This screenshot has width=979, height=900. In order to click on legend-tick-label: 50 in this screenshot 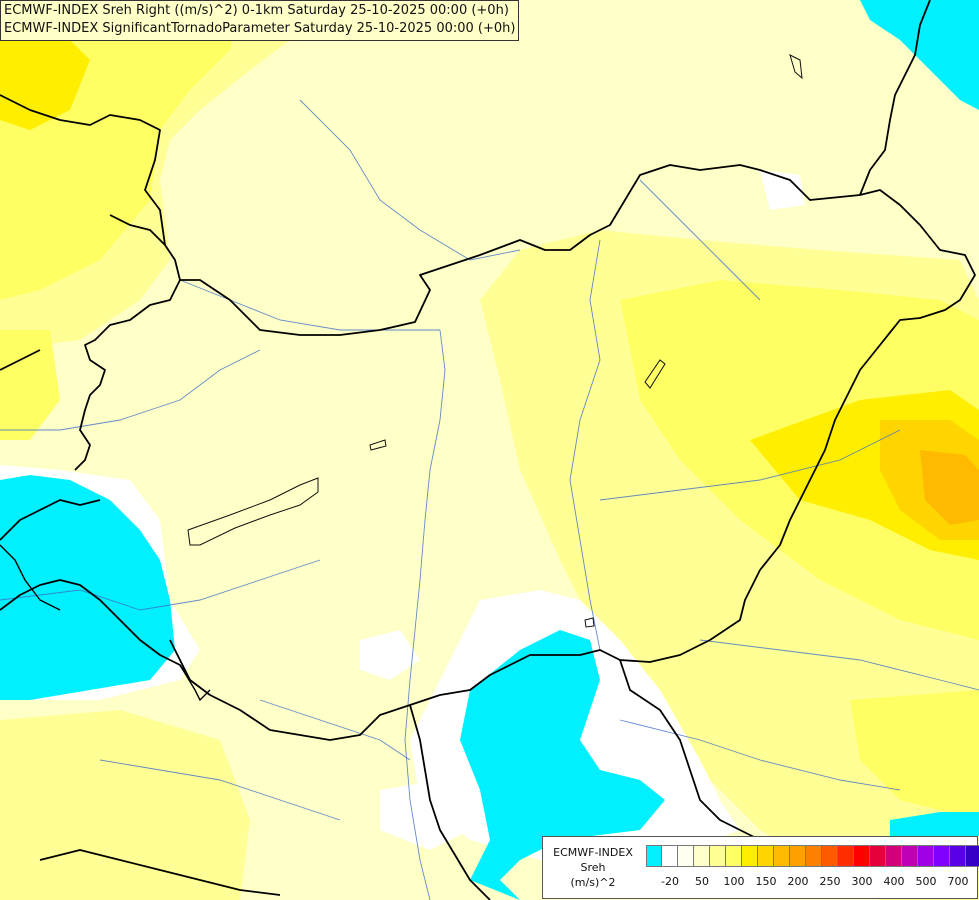, I will do `click(702, 881)`.